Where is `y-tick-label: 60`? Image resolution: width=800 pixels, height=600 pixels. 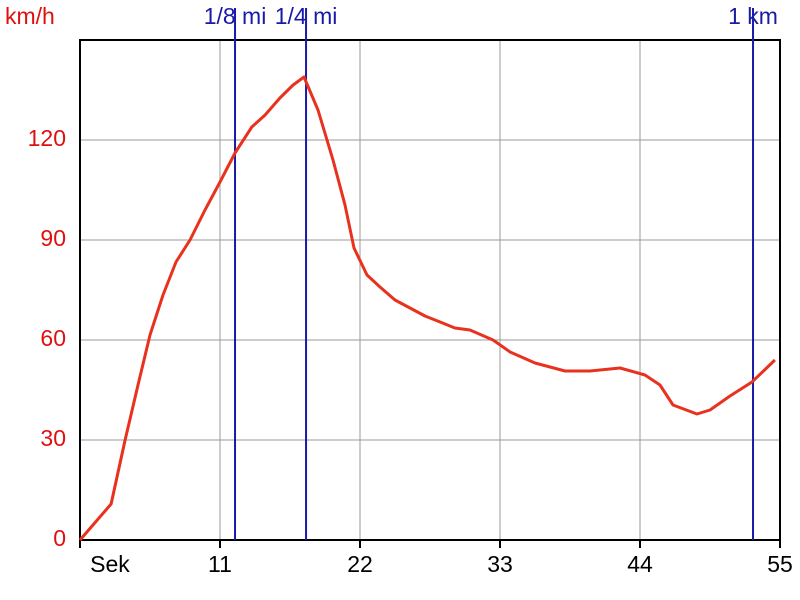
y-tick-label: 60 is located at coordinates (53, 338).